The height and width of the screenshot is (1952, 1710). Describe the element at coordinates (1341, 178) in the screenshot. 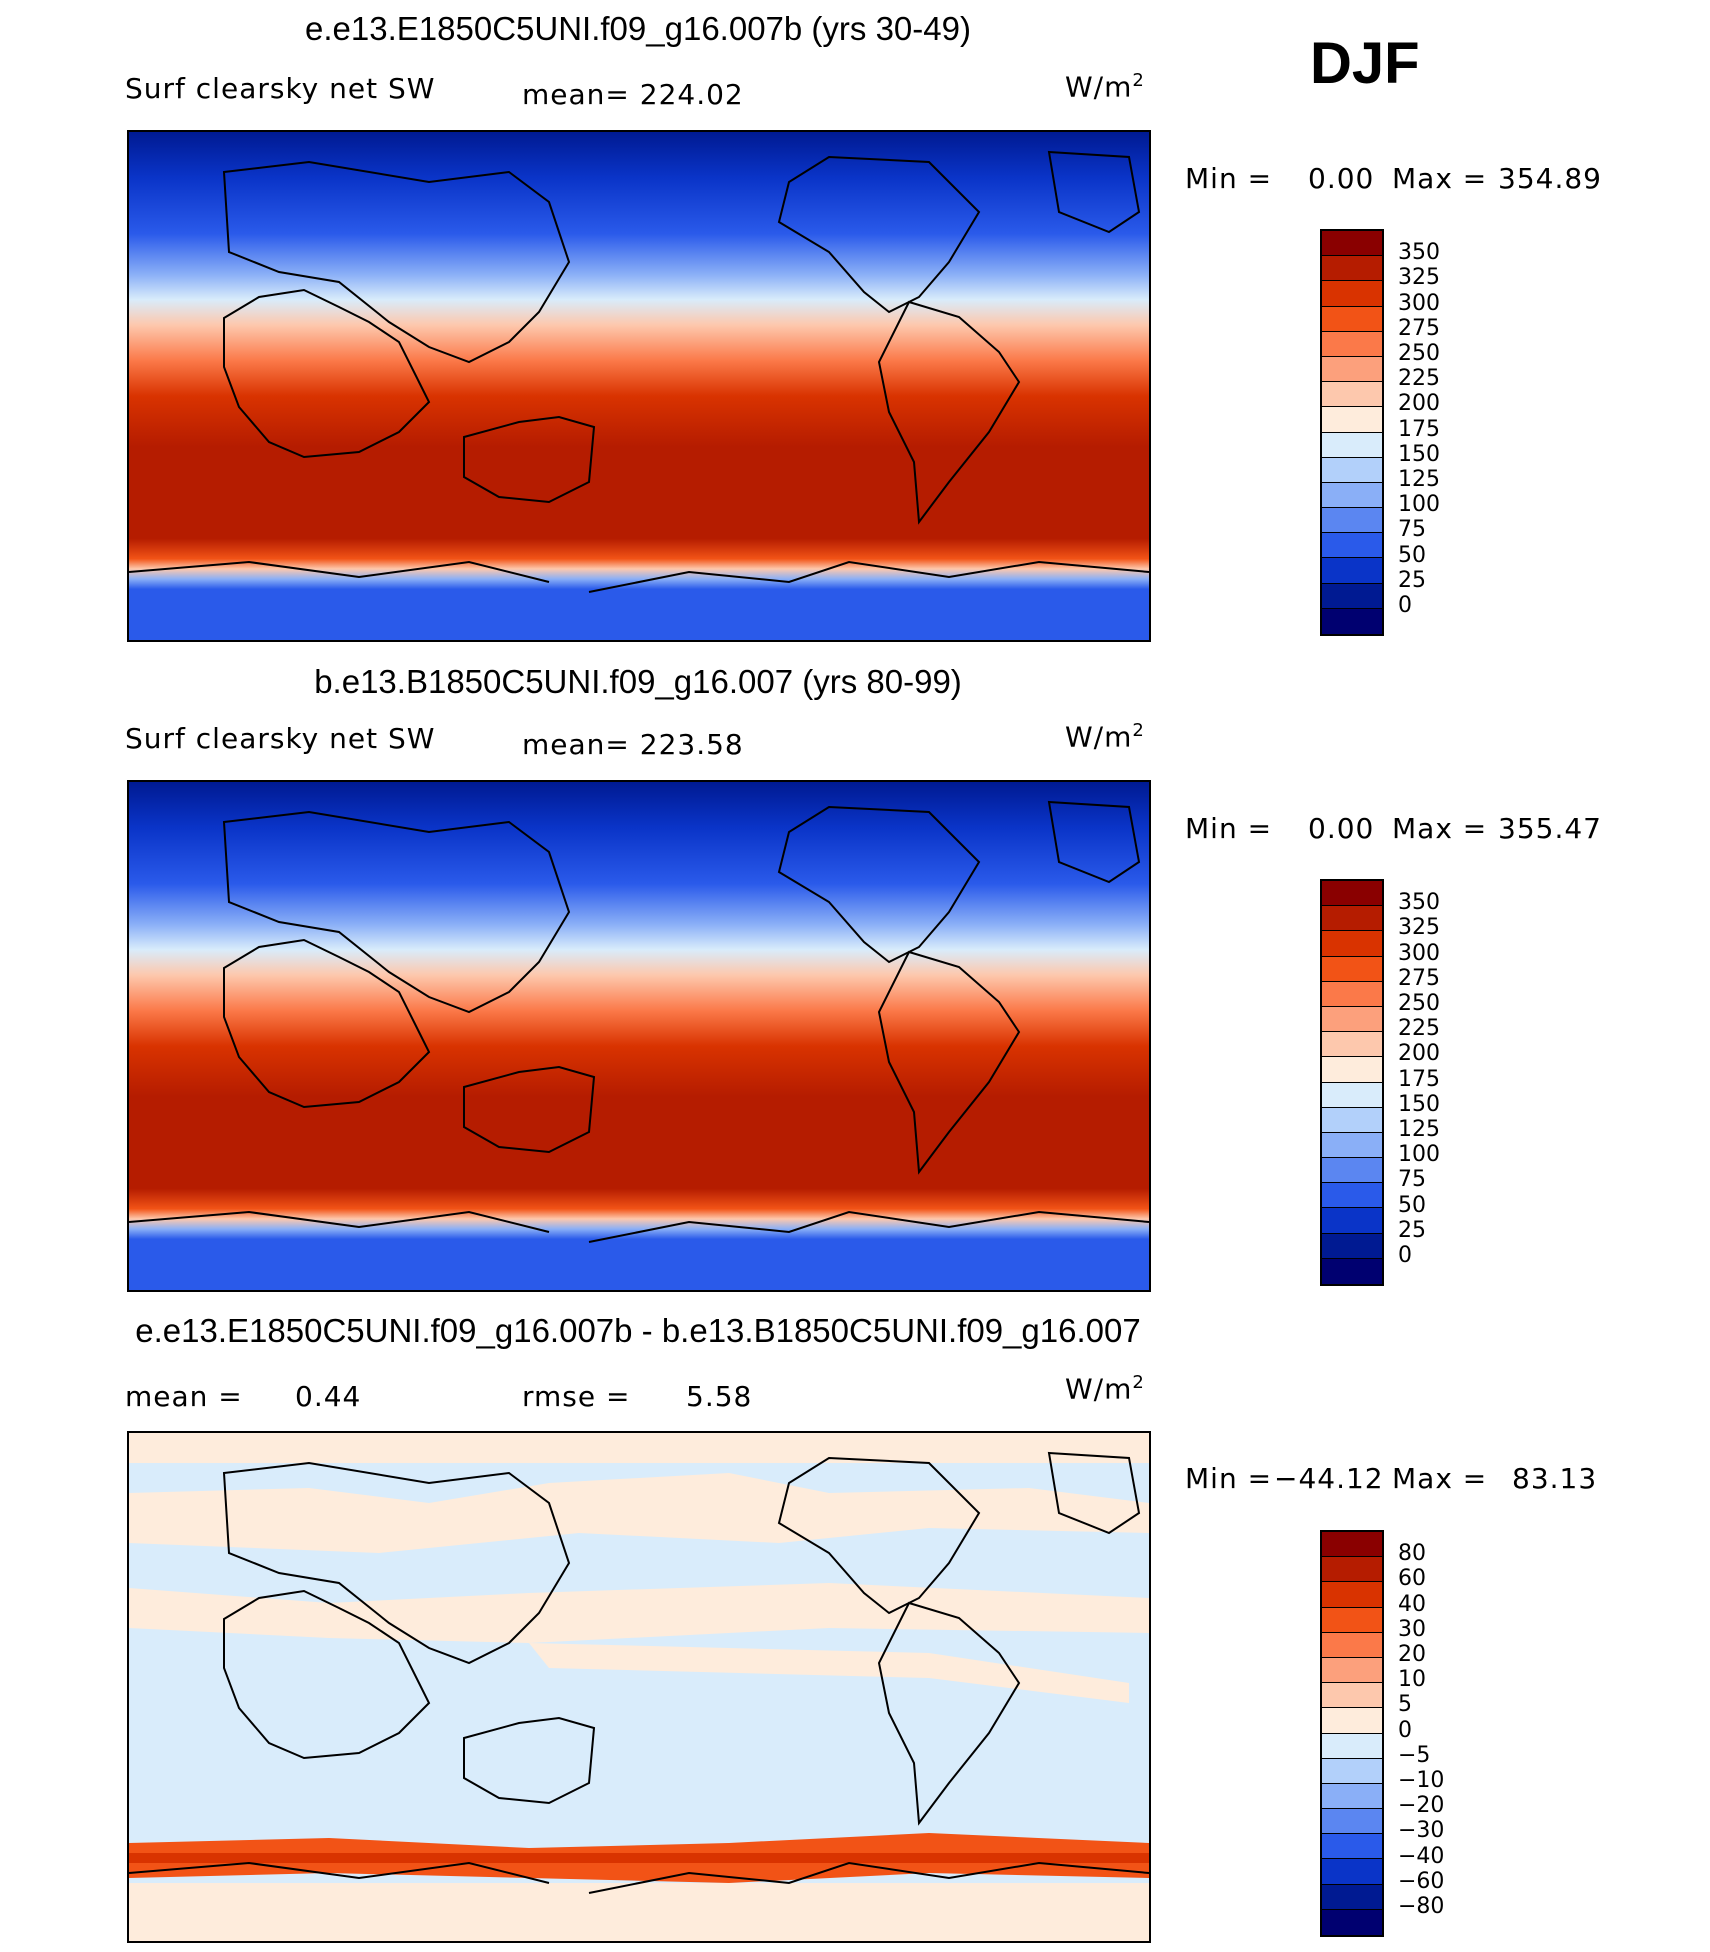

I see `panel1-min-value: 0.00` at that location.